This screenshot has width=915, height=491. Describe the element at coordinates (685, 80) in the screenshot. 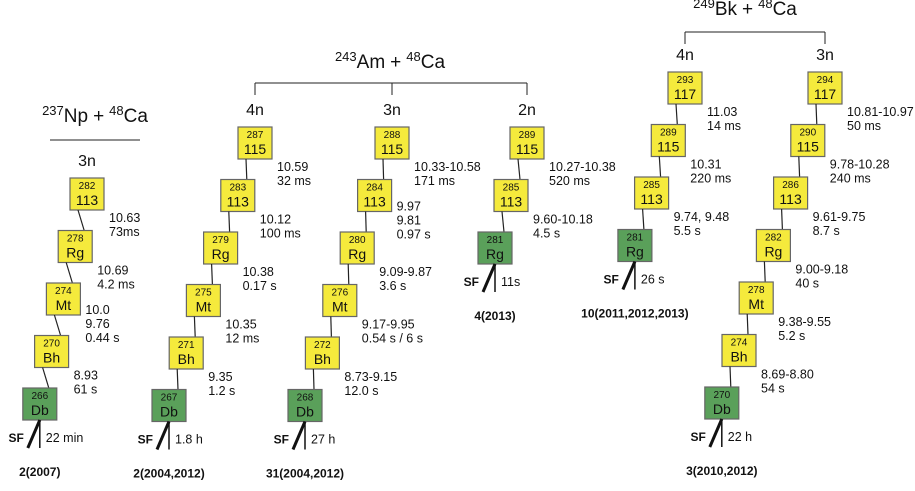

I see `mass-number: 293` at that location.